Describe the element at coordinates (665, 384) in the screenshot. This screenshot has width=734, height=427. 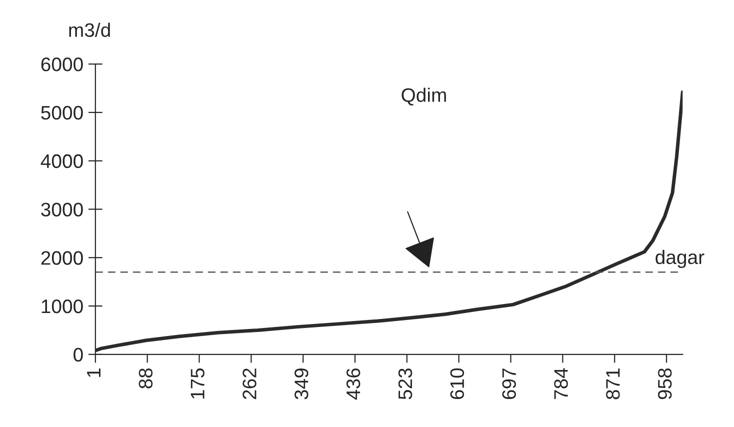
I see `x-tick-label: 958` at that location.